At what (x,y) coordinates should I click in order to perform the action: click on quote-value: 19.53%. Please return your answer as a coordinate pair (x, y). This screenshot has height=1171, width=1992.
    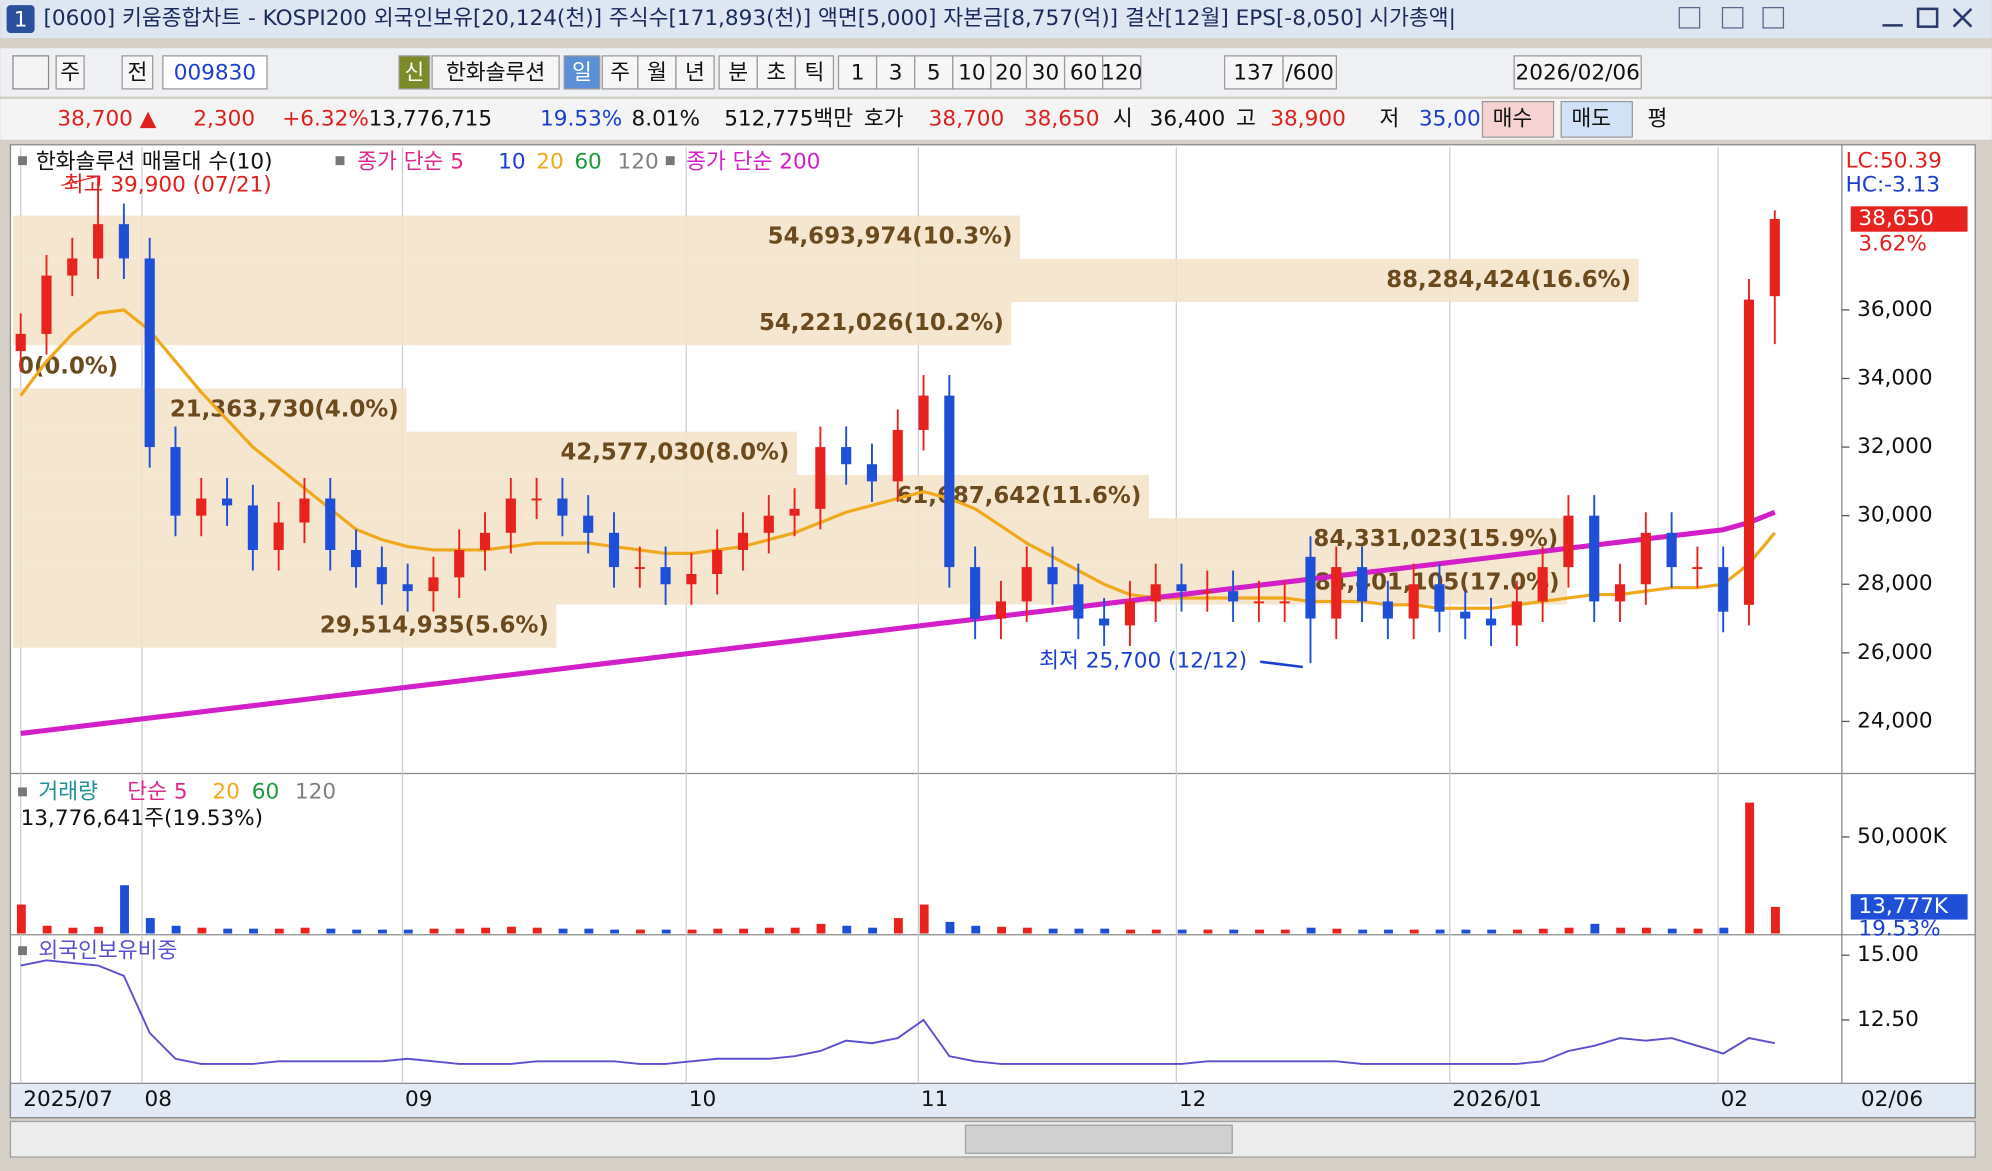
    Looking at the image, I should click on (581, 118).